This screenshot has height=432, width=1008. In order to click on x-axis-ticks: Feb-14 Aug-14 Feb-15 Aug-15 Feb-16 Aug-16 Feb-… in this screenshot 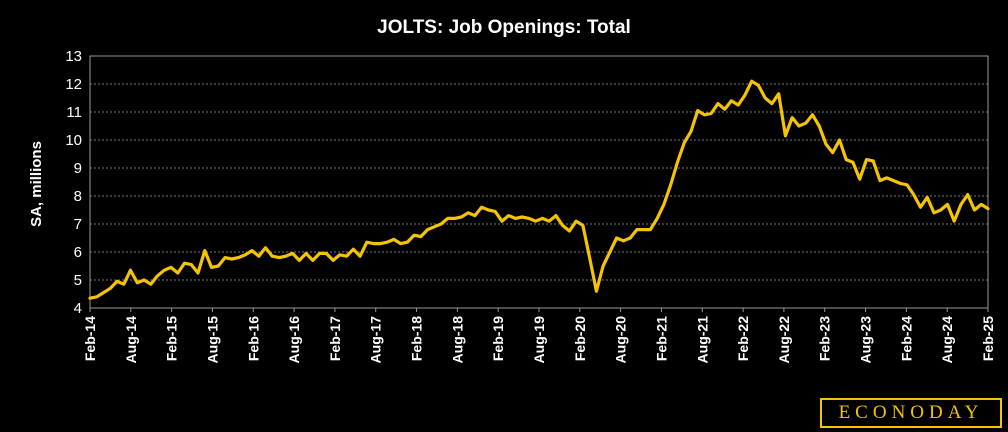, I will do `click(539, 335)`.